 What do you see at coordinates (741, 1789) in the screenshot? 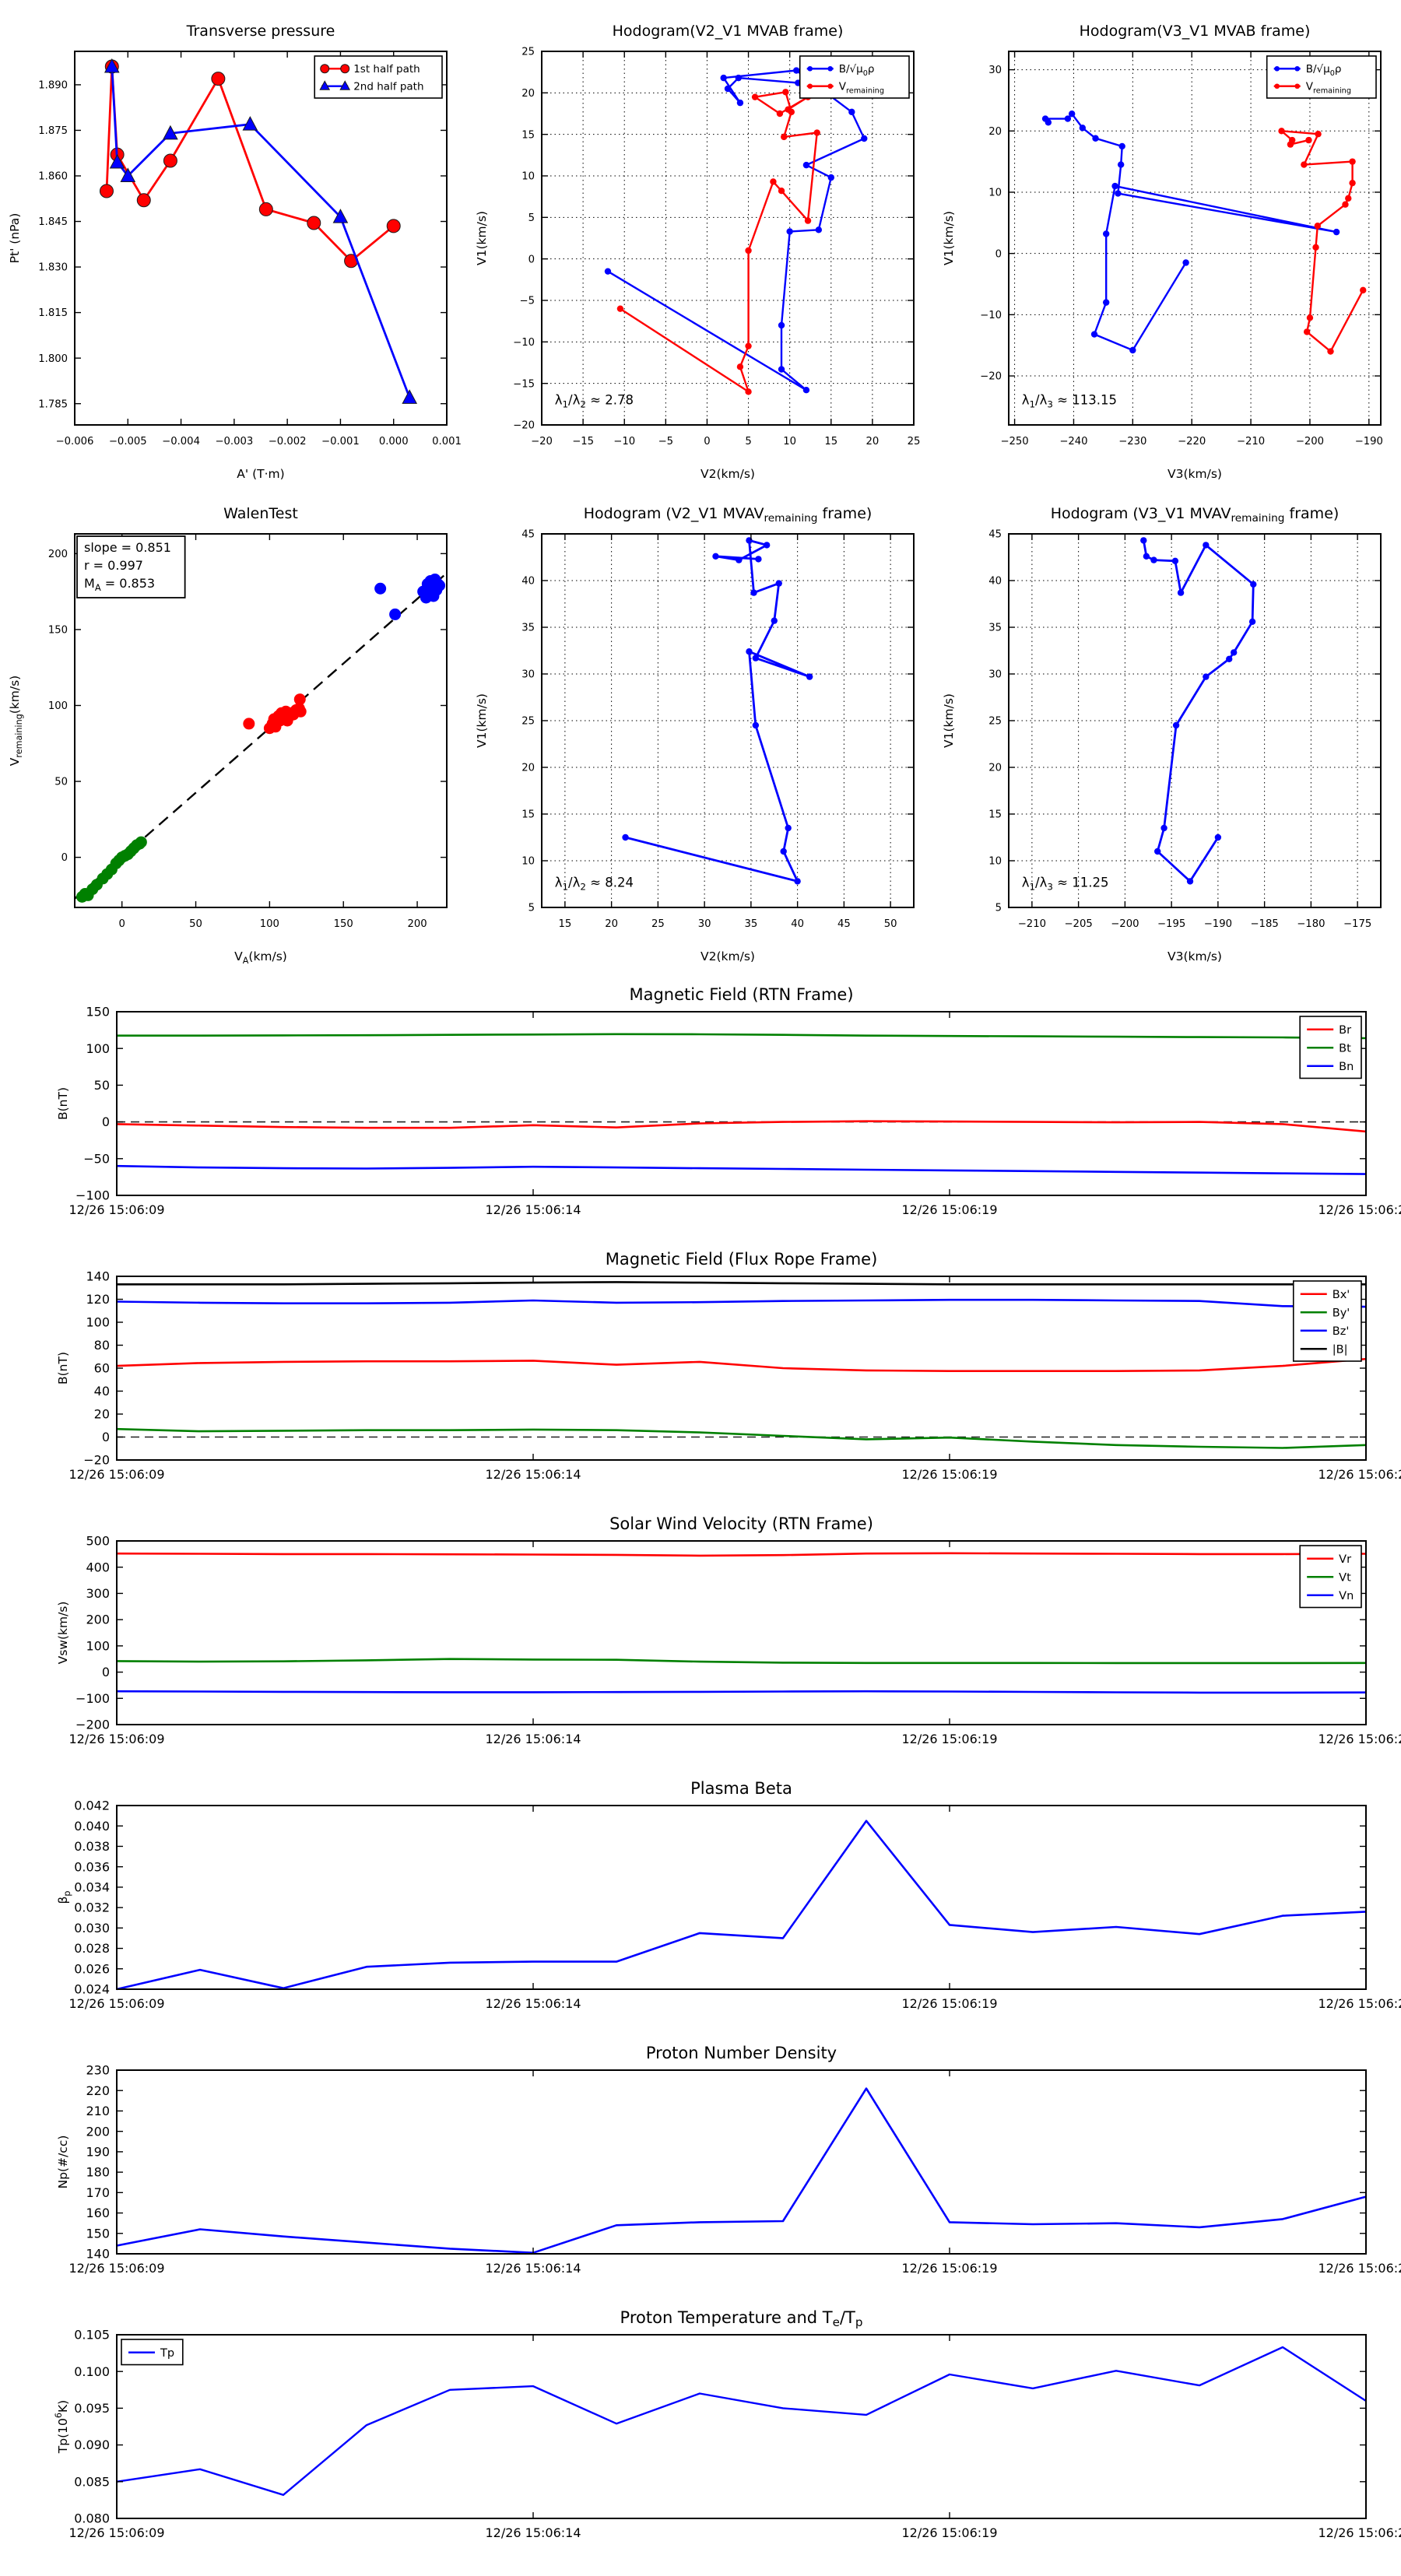
I see `chart-title: Plasma Beta` at bounding box center [741, 1789].